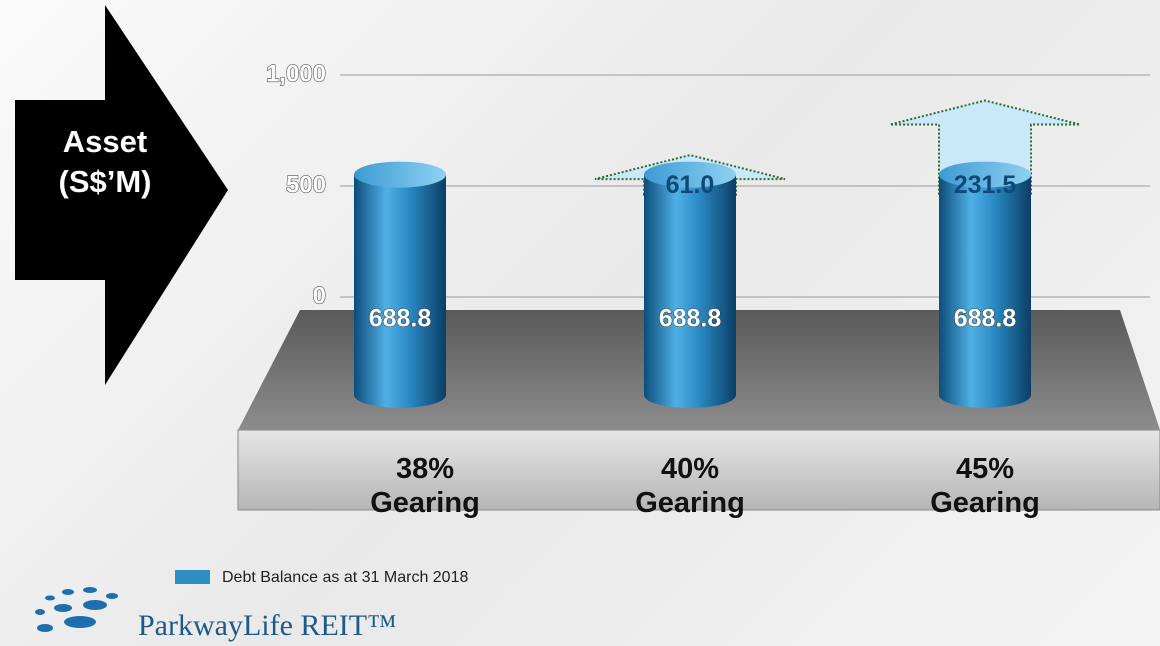 The width and height of the screenshot is (1160, 646). Describe the element at coordinates (105, 161) in the screenshot. I see `y-axis-label: Asset (S$’M)` at that location.